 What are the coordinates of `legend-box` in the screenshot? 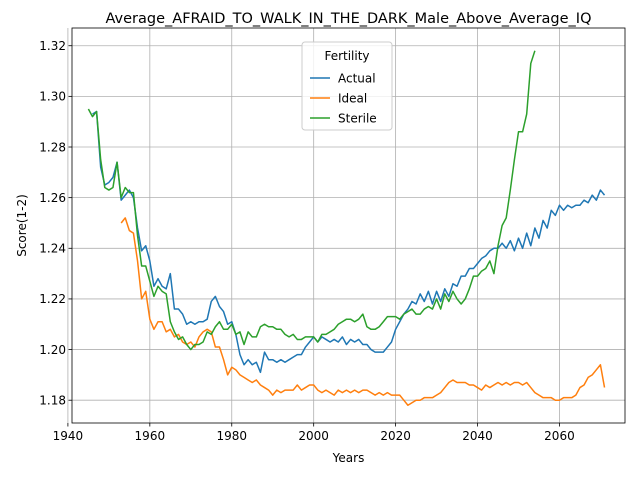 It's located at (347, 86).